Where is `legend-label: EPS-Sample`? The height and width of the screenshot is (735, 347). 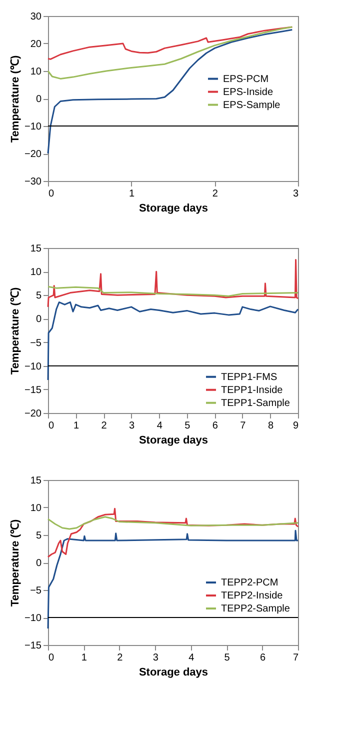 legend-label: EPS-Sample is located at coordinates (252, 105).